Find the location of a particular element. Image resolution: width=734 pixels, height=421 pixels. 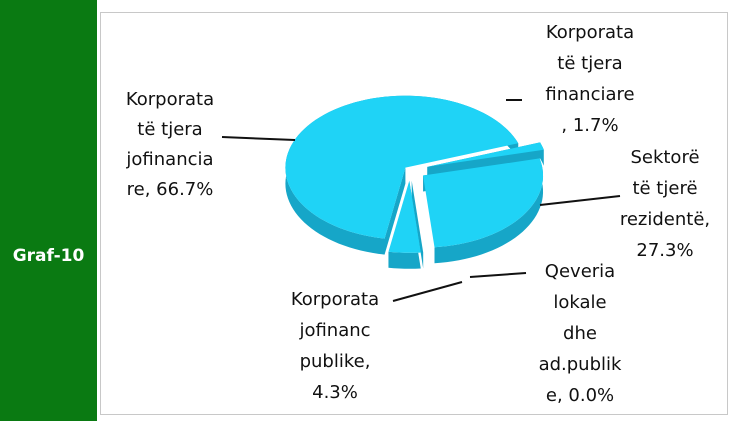

data-label: 27.3% is located at coordinates (664, 250).